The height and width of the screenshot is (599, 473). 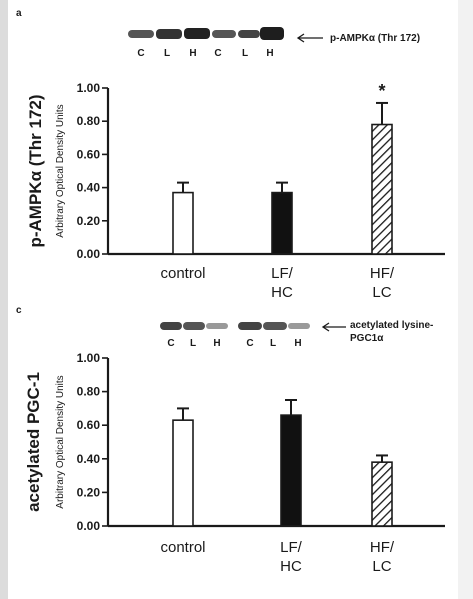 I want to click on chart-c-ytick-label-5: 1.00, so click(x=89, y=358).